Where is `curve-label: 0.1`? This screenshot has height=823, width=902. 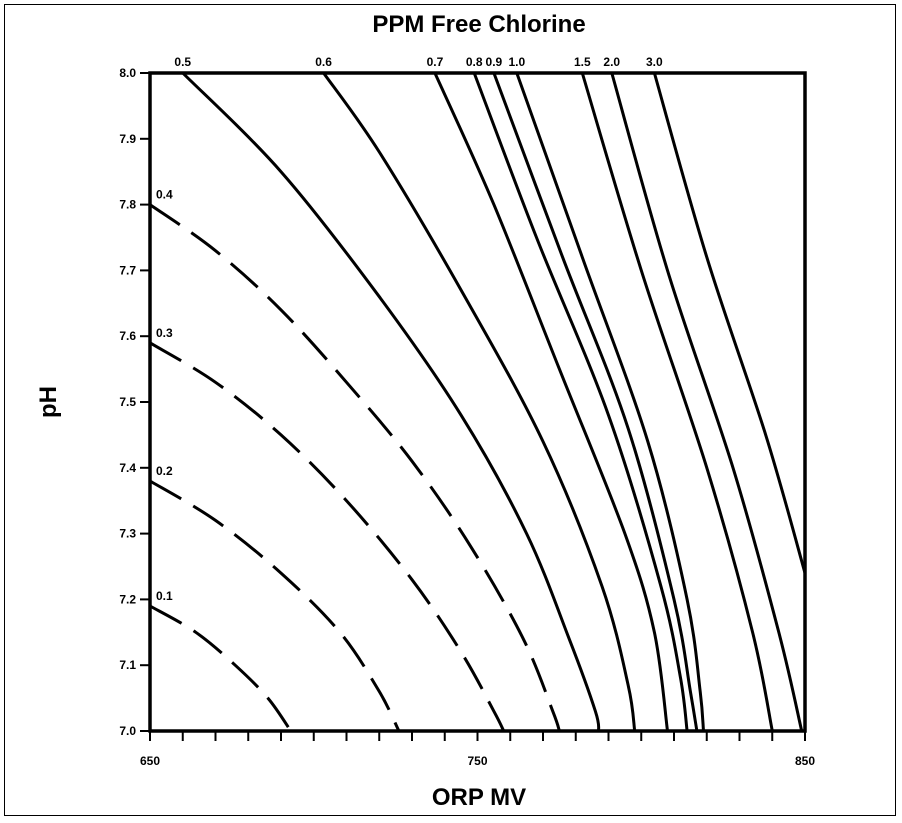 curve-label: 0.1 is located at coordinates (164, 596).